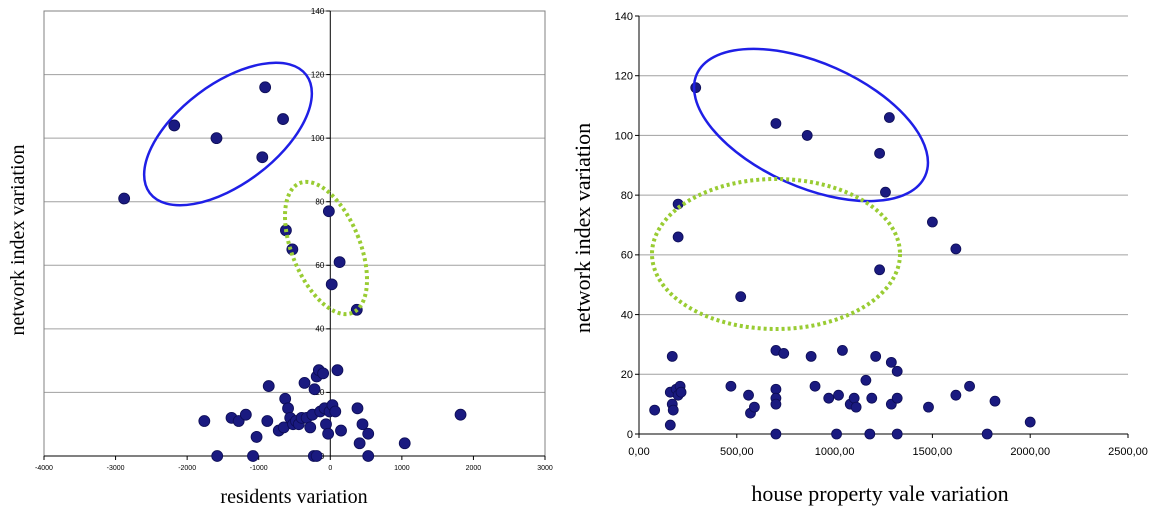  Describe the element at coordinates (776, 254) in the screenshot. I see `right-green-cluster-ellipse` at that location.